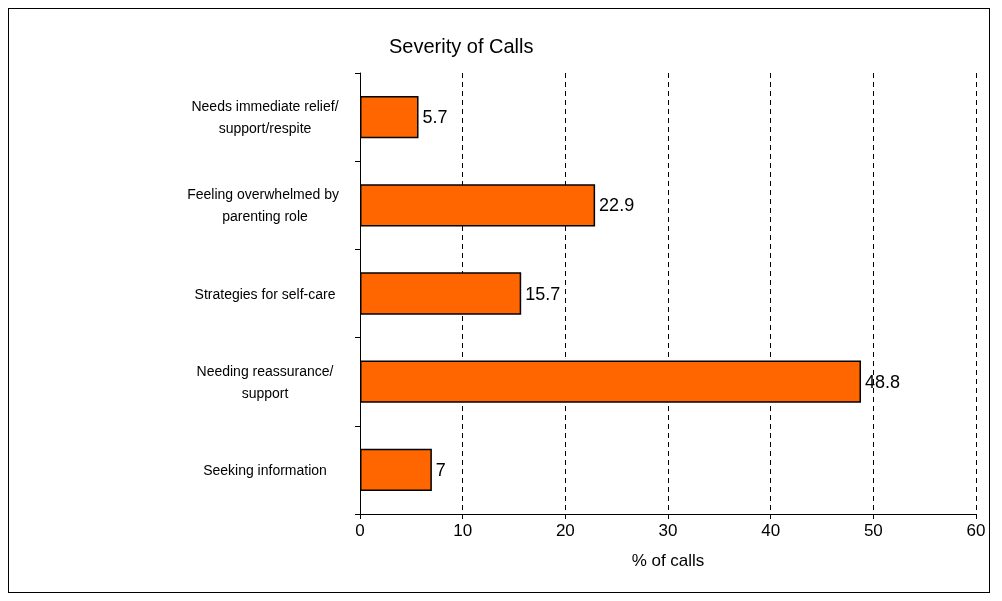 The height and width of the screenshot is (601, 1002). Describe the element at coordinates (360, 530) in the screenshot. I see `x-tick-label: 0` at that location.